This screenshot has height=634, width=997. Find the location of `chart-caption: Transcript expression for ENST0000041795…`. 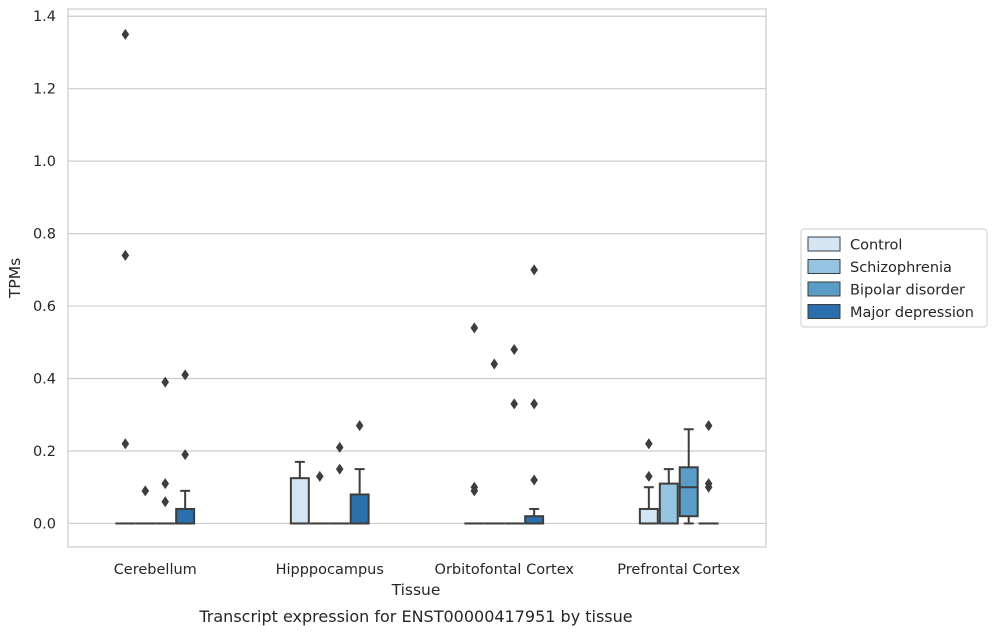

chart-caption: Transcript expression for ENST0000041795… is located at coordinates (415, 616).